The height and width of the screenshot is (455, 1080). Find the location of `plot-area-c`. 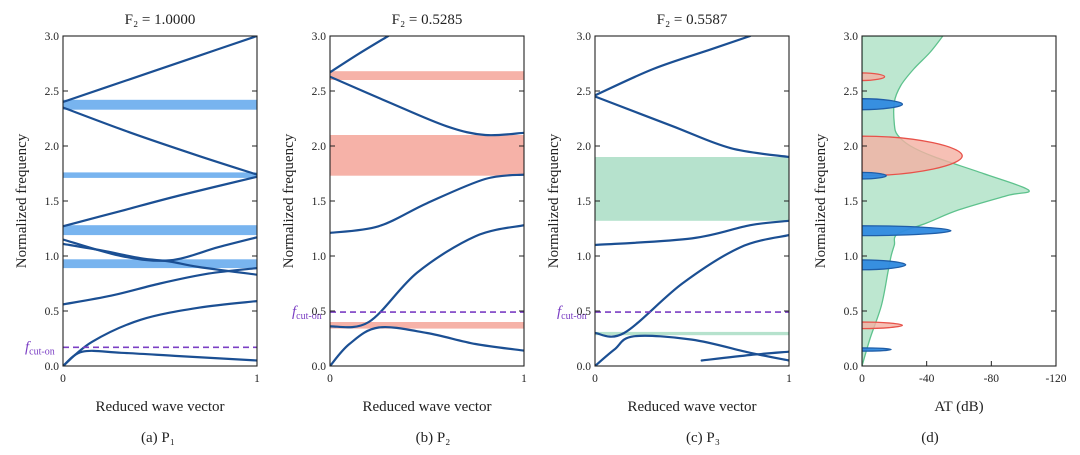

plot-area-c is located at coordinates (692, 201).